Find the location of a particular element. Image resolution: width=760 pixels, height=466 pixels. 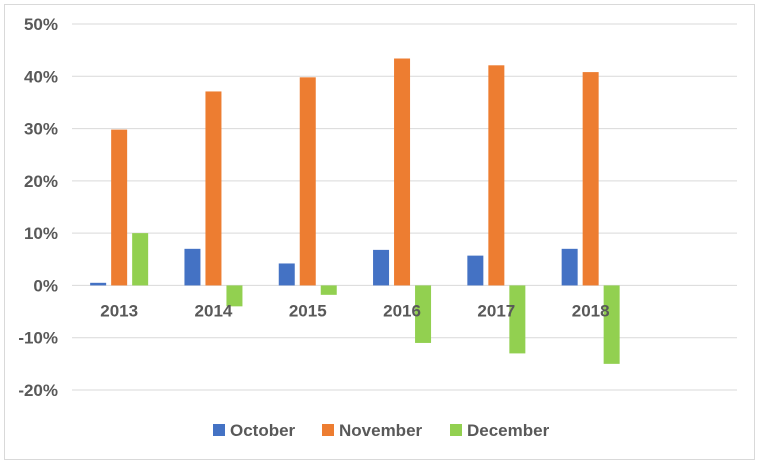

bar-october-2016 is located at coordinates (381, 267).